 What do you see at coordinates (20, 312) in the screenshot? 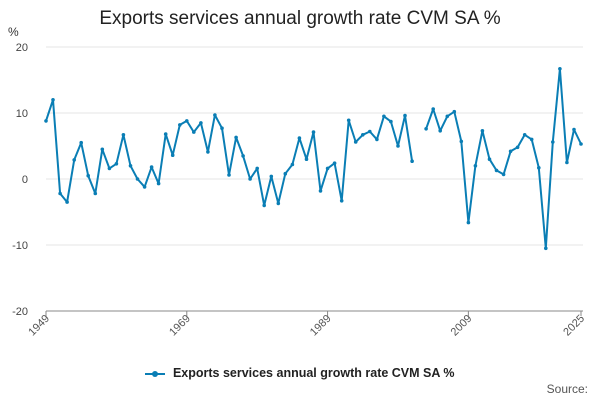
I see `y-tick-label: -20` at bounding box center [20, 312].